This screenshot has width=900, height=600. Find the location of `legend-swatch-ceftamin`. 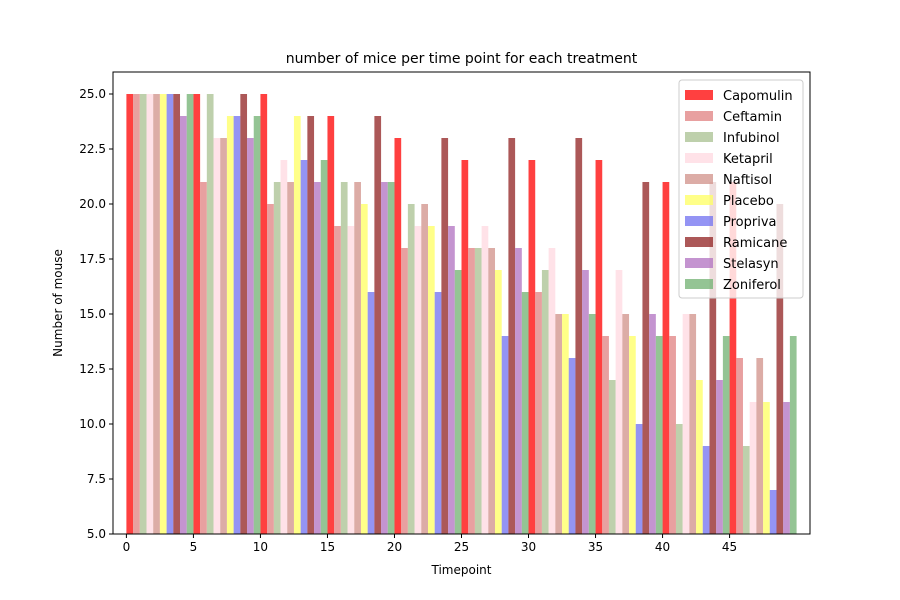

legend-swatch-ceftamin is located at coordinates (699, 116).